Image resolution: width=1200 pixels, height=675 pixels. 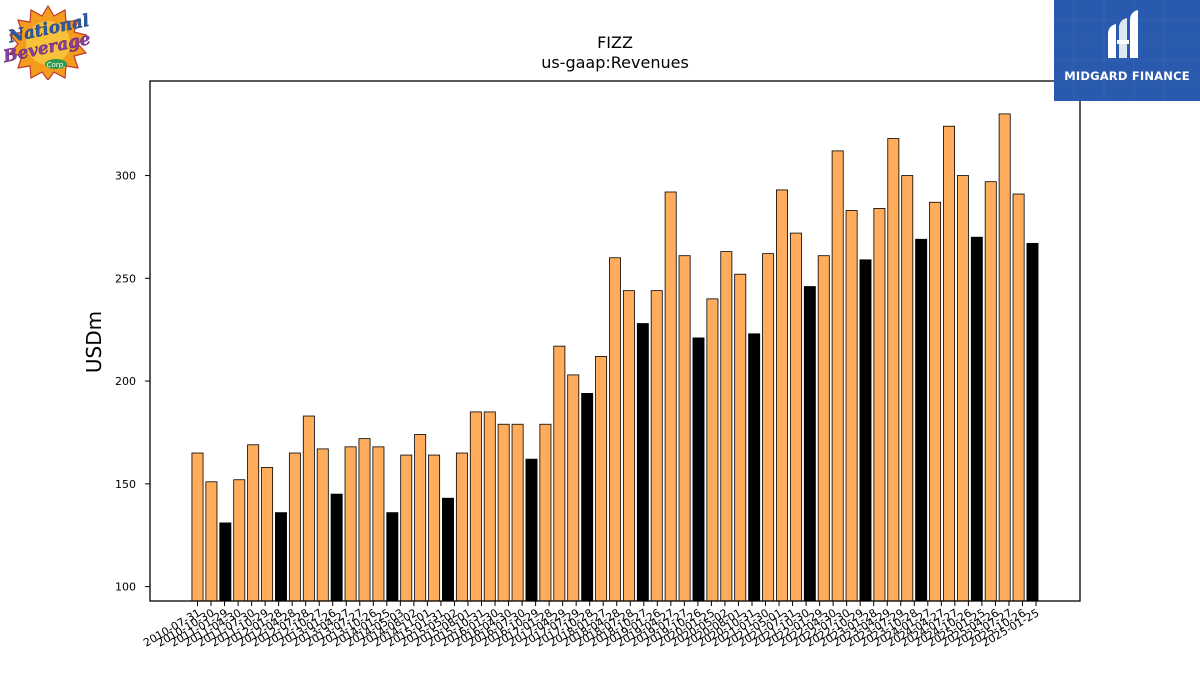 What do you see at coordinates (1127, 76) in the screenshot?
I see `midgard-finance-wordmark: MIDGARD FINANCE` at bounding box center [1127, 76].